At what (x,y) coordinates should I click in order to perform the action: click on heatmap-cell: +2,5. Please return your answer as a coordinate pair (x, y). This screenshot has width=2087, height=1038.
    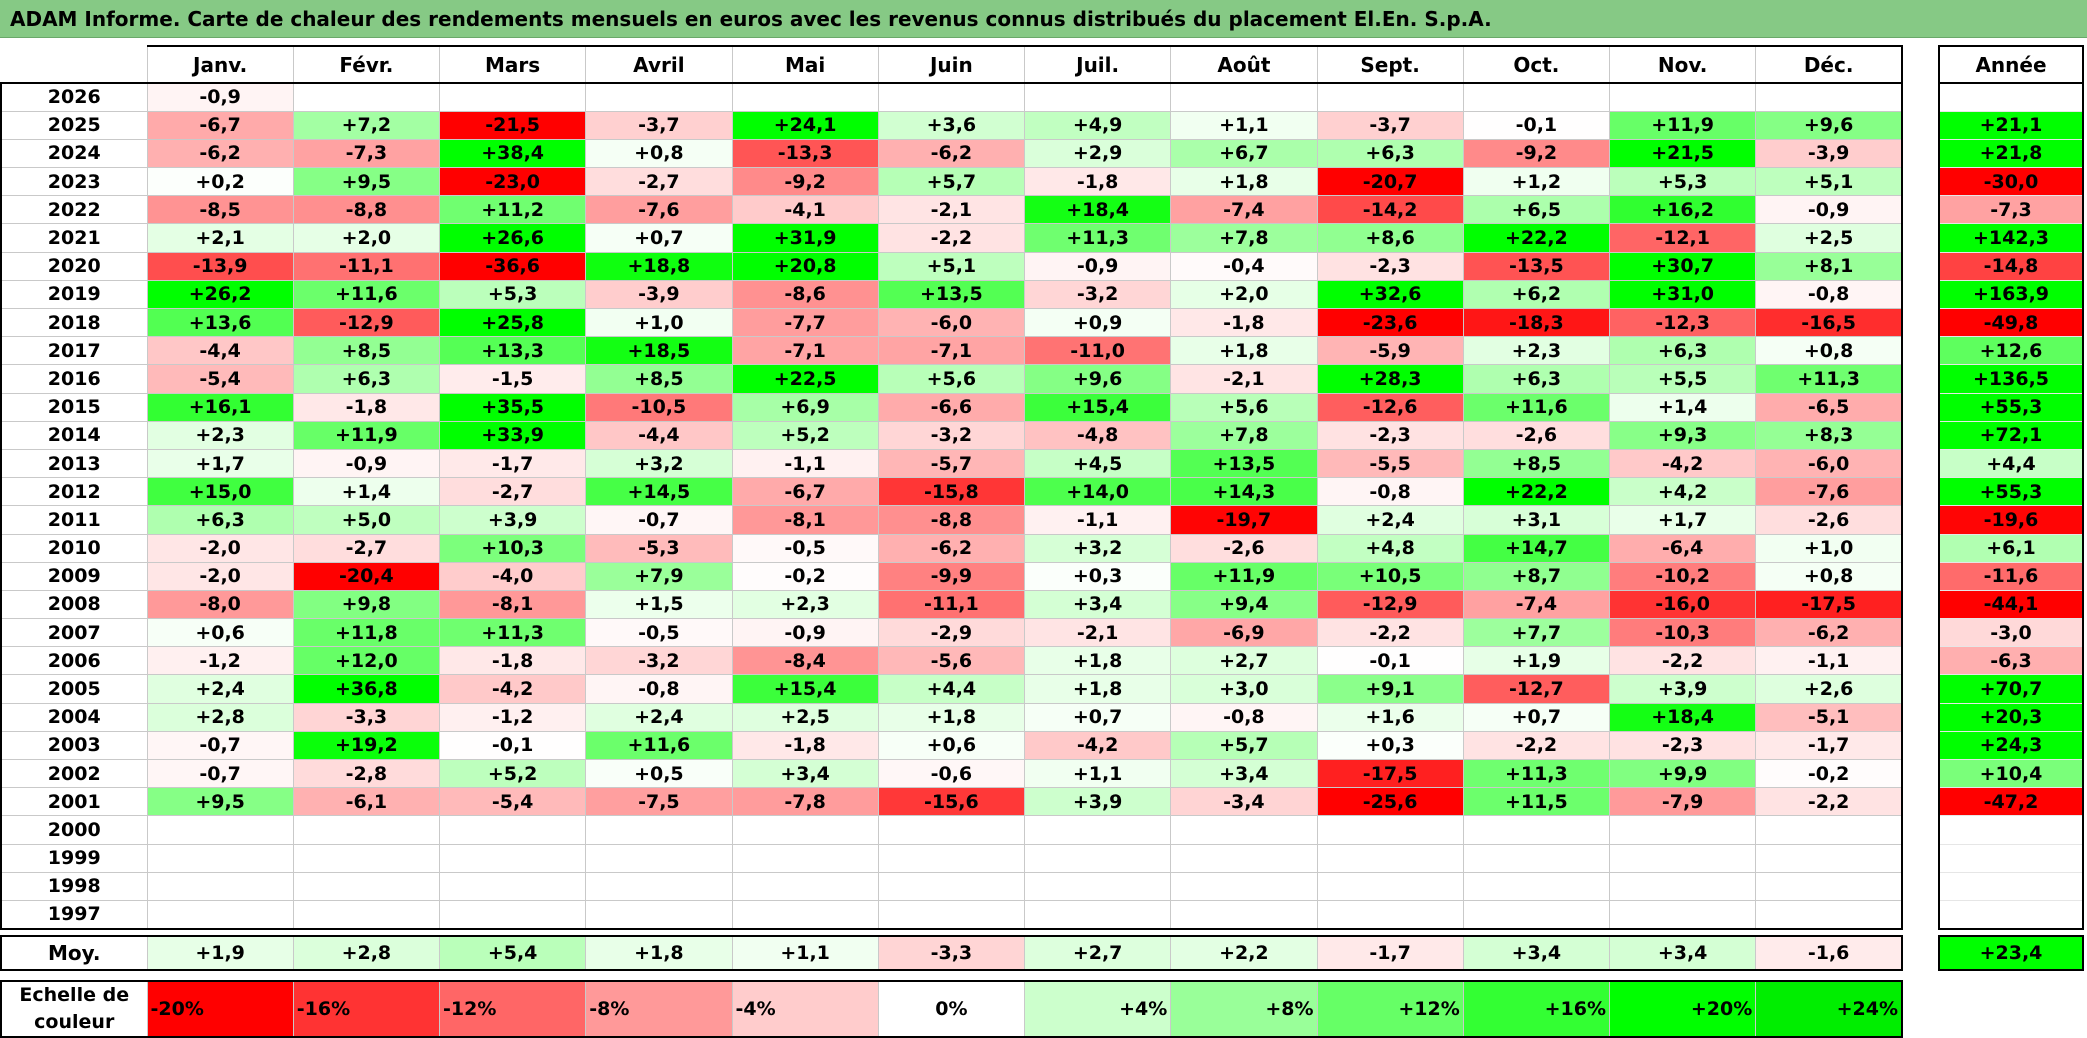
    Looking at the image, I should click on (805, 717).